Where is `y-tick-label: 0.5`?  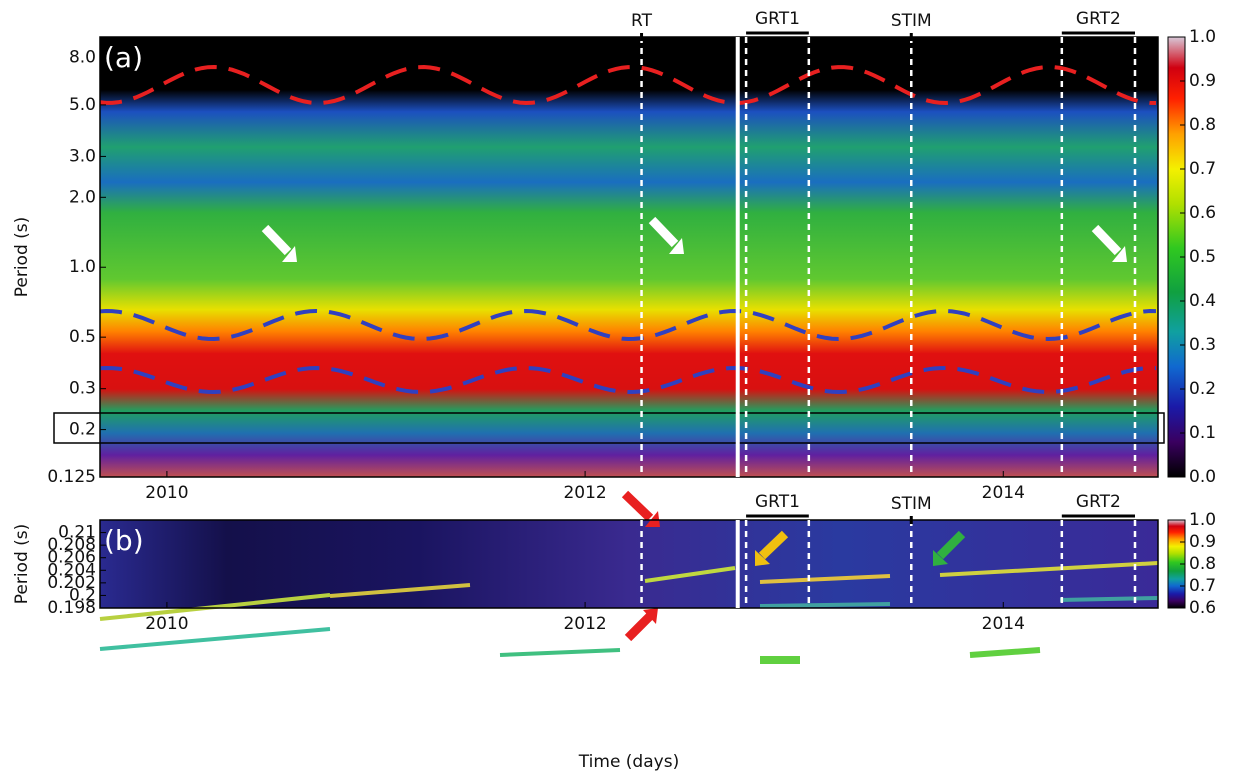
y-tick-label: 0.5 is located at coordinates (82, 337).